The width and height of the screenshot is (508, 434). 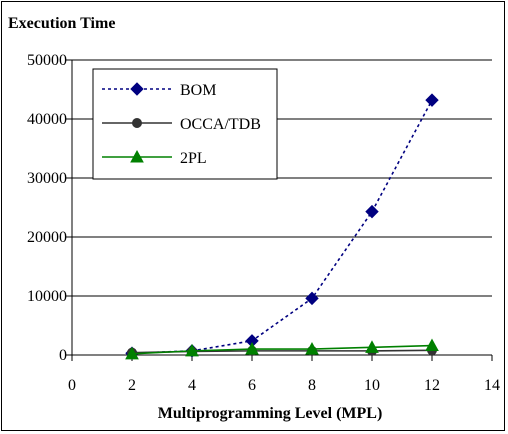 What do you see at coordinates (492, 385) in the screenshot?
I see `x-tick-label: 14` at bounding box center [492, 385].